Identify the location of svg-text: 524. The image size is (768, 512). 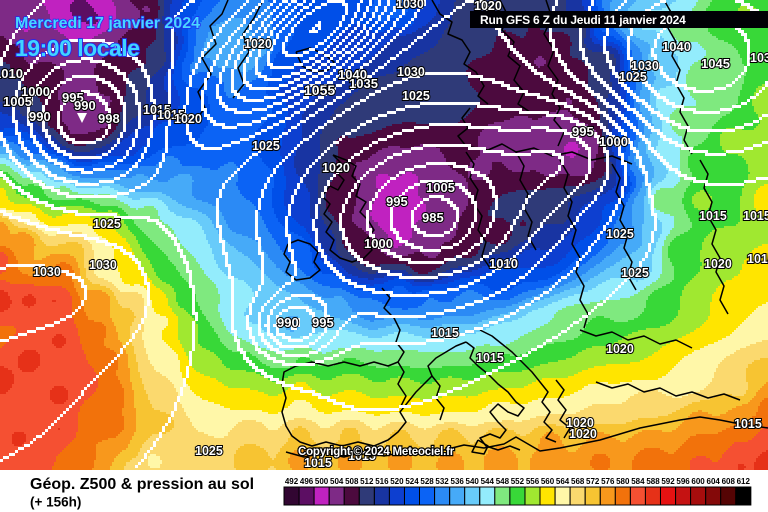
(412, 481).